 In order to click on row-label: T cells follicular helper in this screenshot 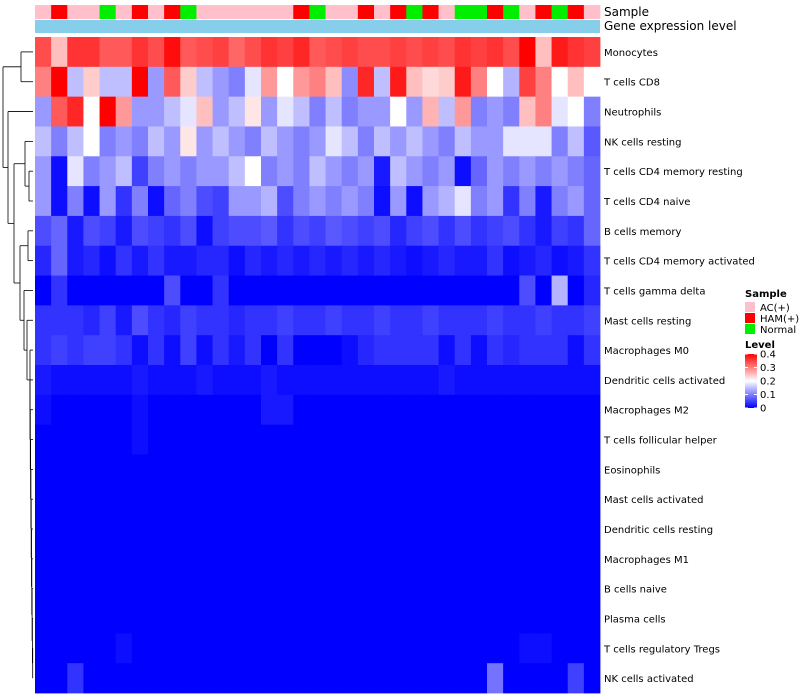, I will do `click(660, 441)`.